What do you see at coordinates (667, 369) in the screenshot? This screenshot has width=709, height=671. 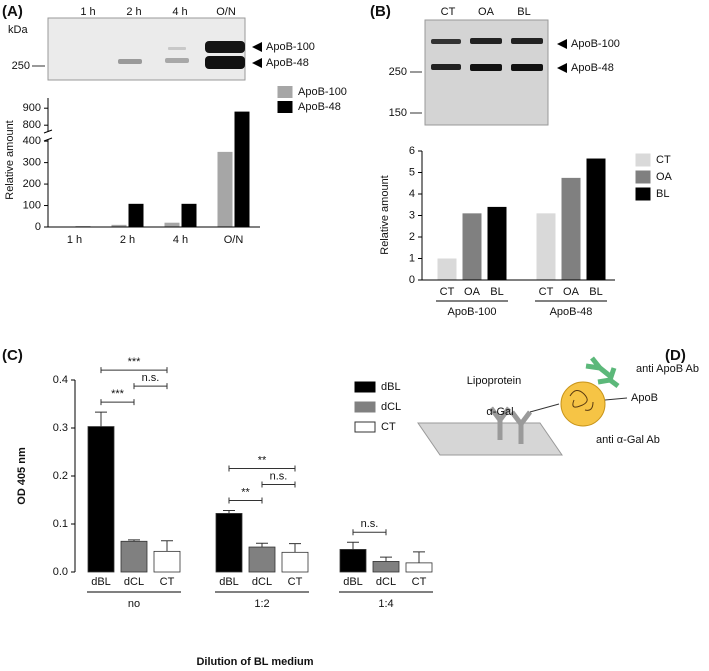 I see `diagram-label: anti ApoB Ab` at bounding box center [667, 369].